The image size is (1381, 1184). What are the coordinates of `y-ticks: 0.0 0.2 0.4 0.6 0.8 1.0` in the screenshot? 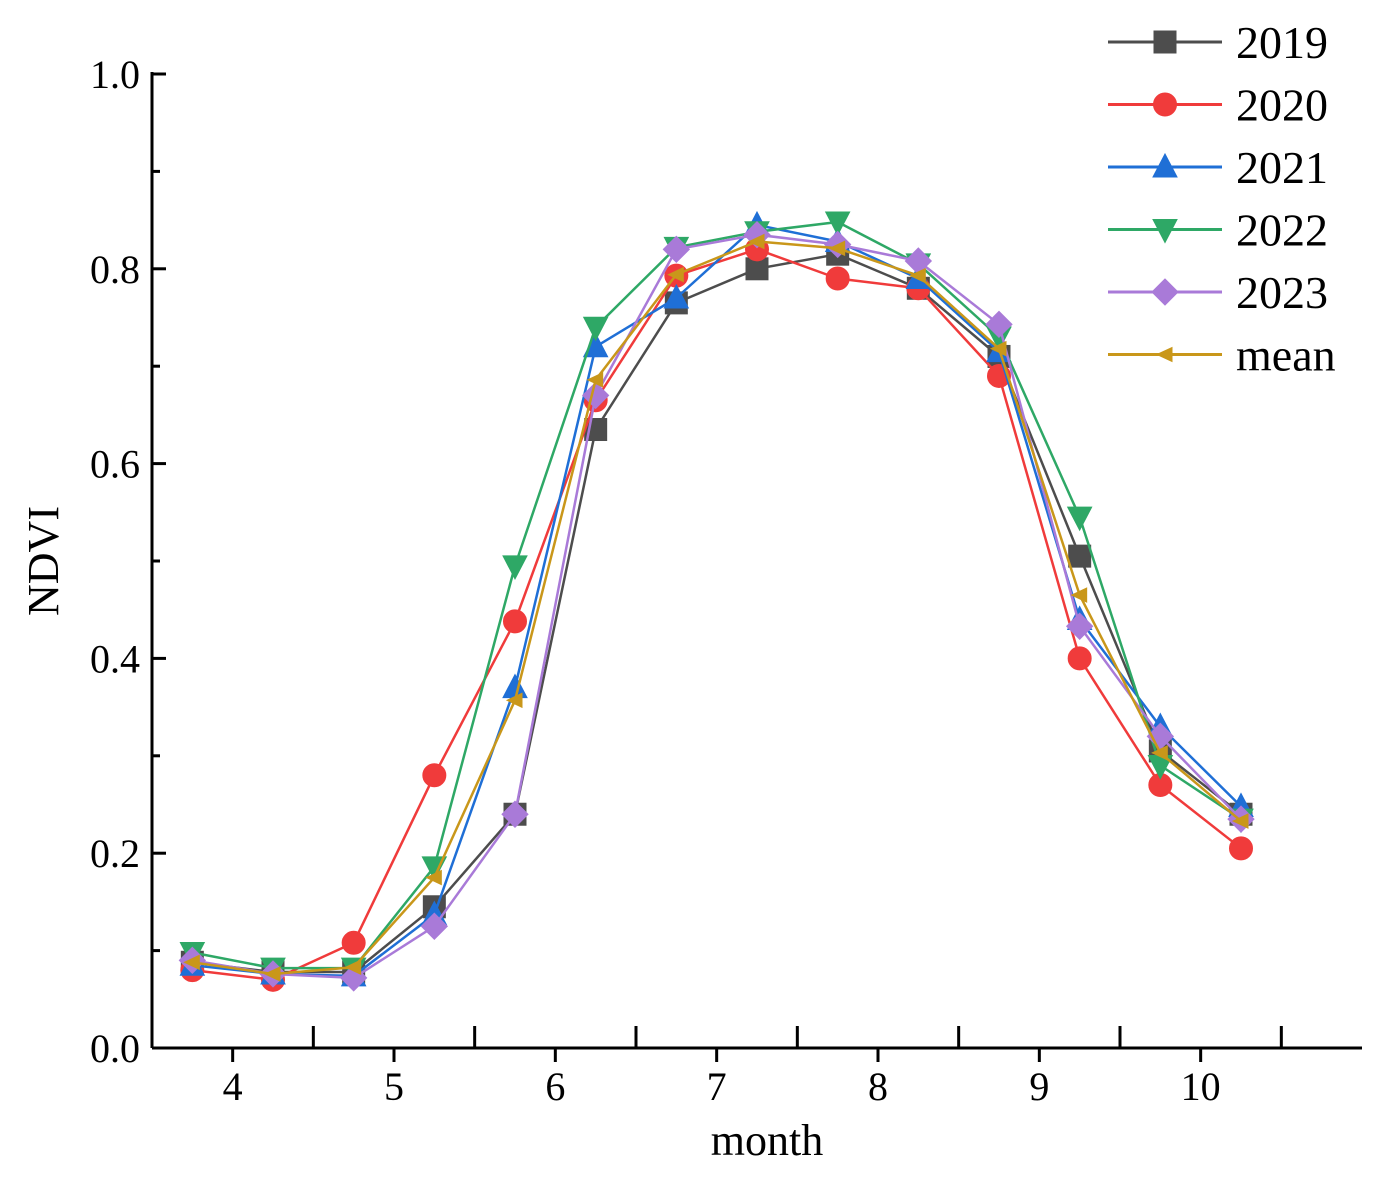 It's located at (128, 561).